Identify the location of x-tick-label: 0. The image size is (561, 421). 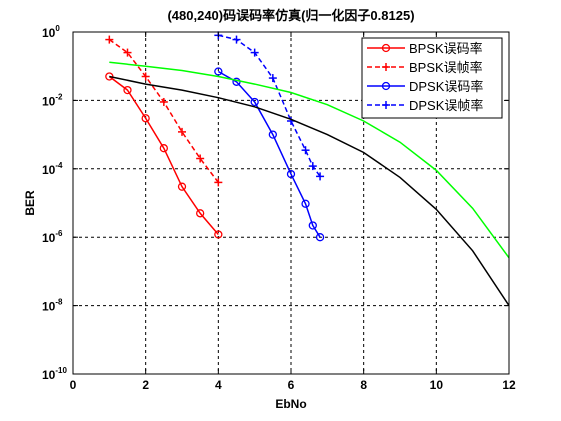
(73, 385).